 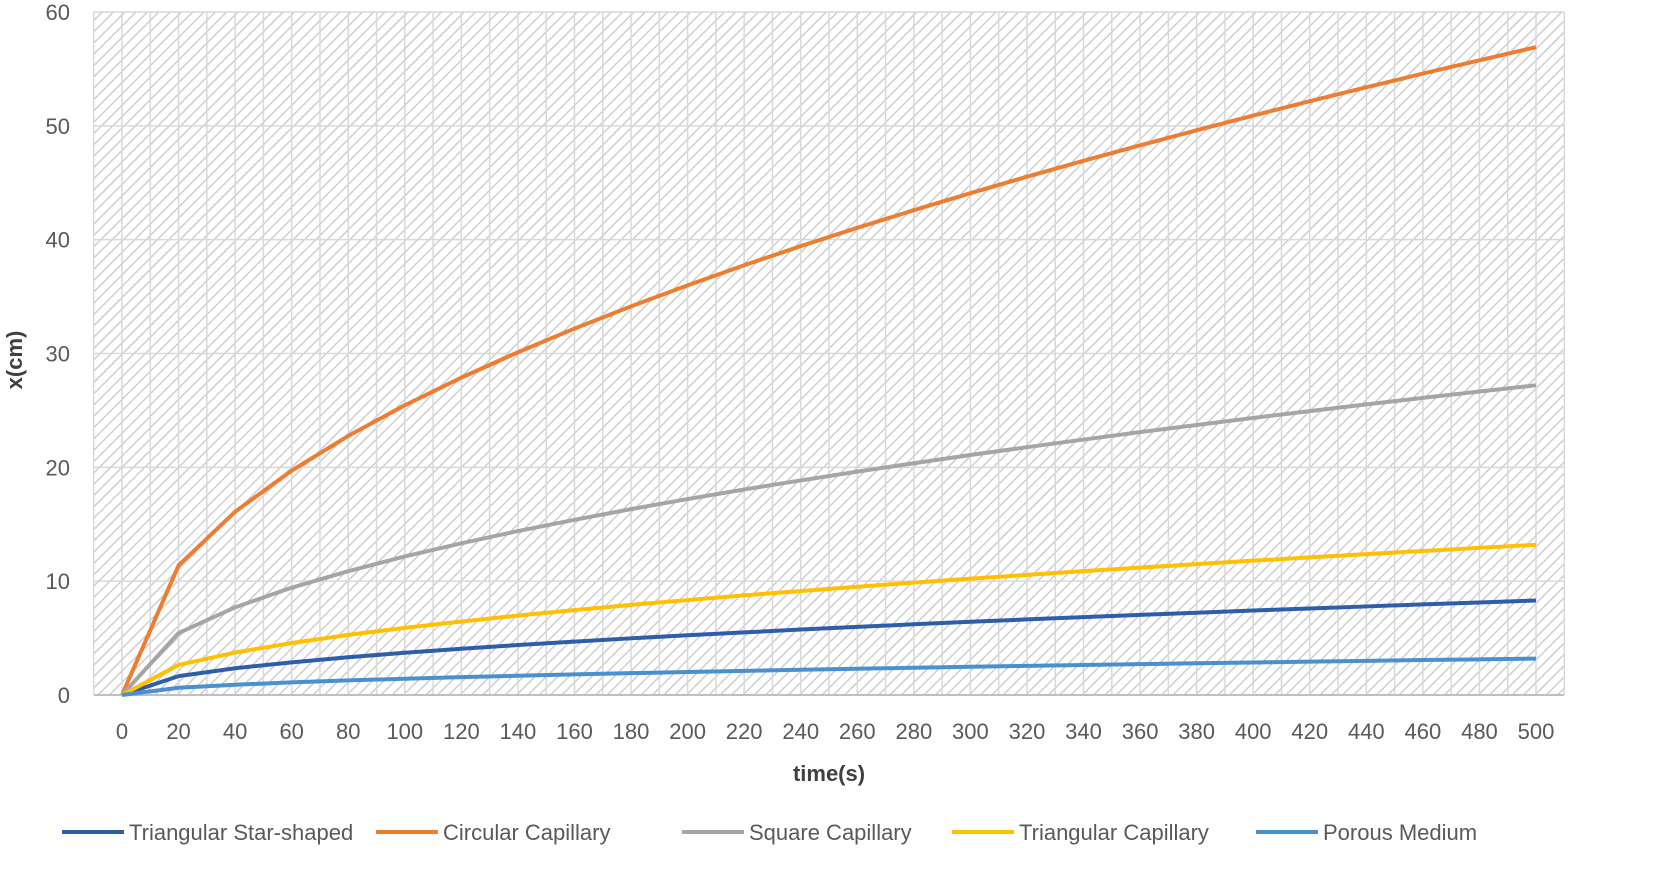 I want to click on x-tick-label: 300, so click(x=970, y=731).